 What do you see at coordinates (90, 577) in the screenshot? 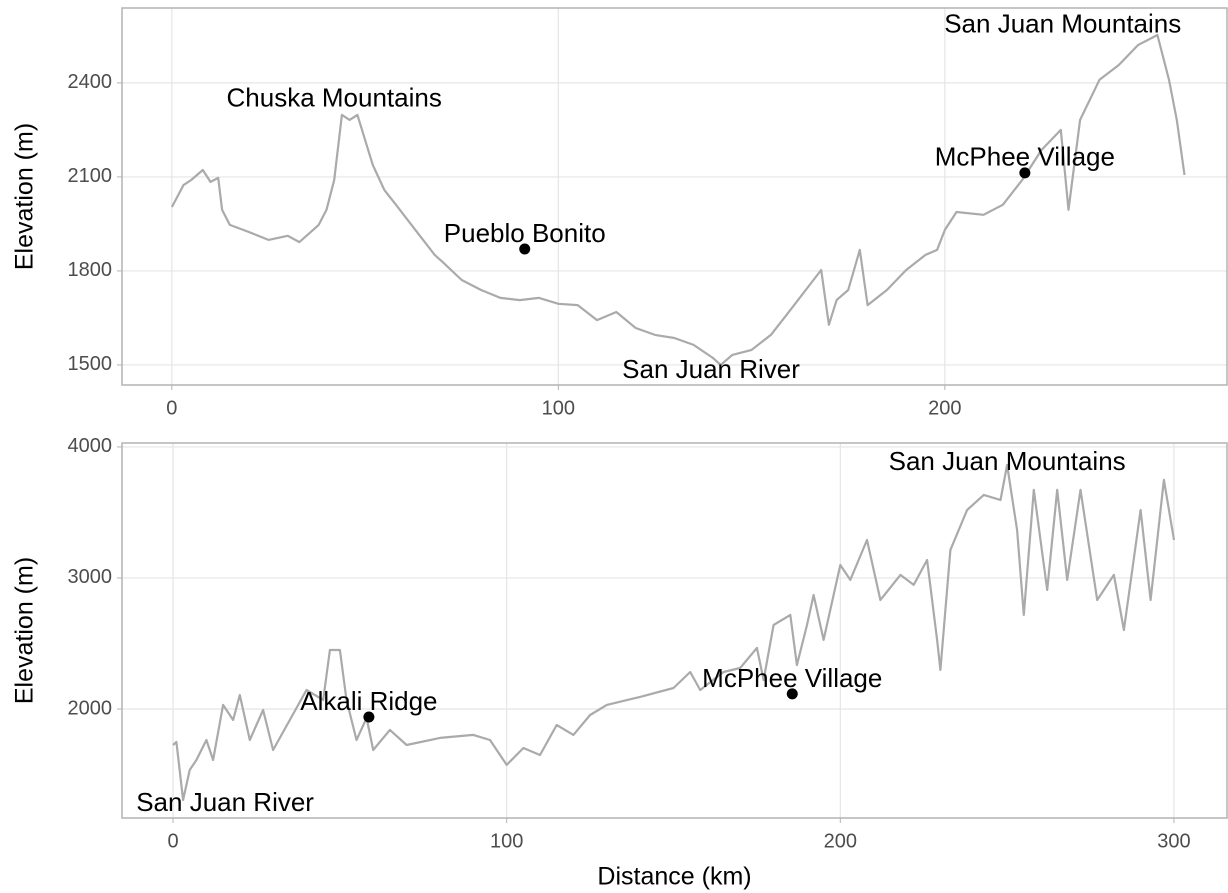
I see `y-tick-label: 3000` at bounding box center [90, 577].